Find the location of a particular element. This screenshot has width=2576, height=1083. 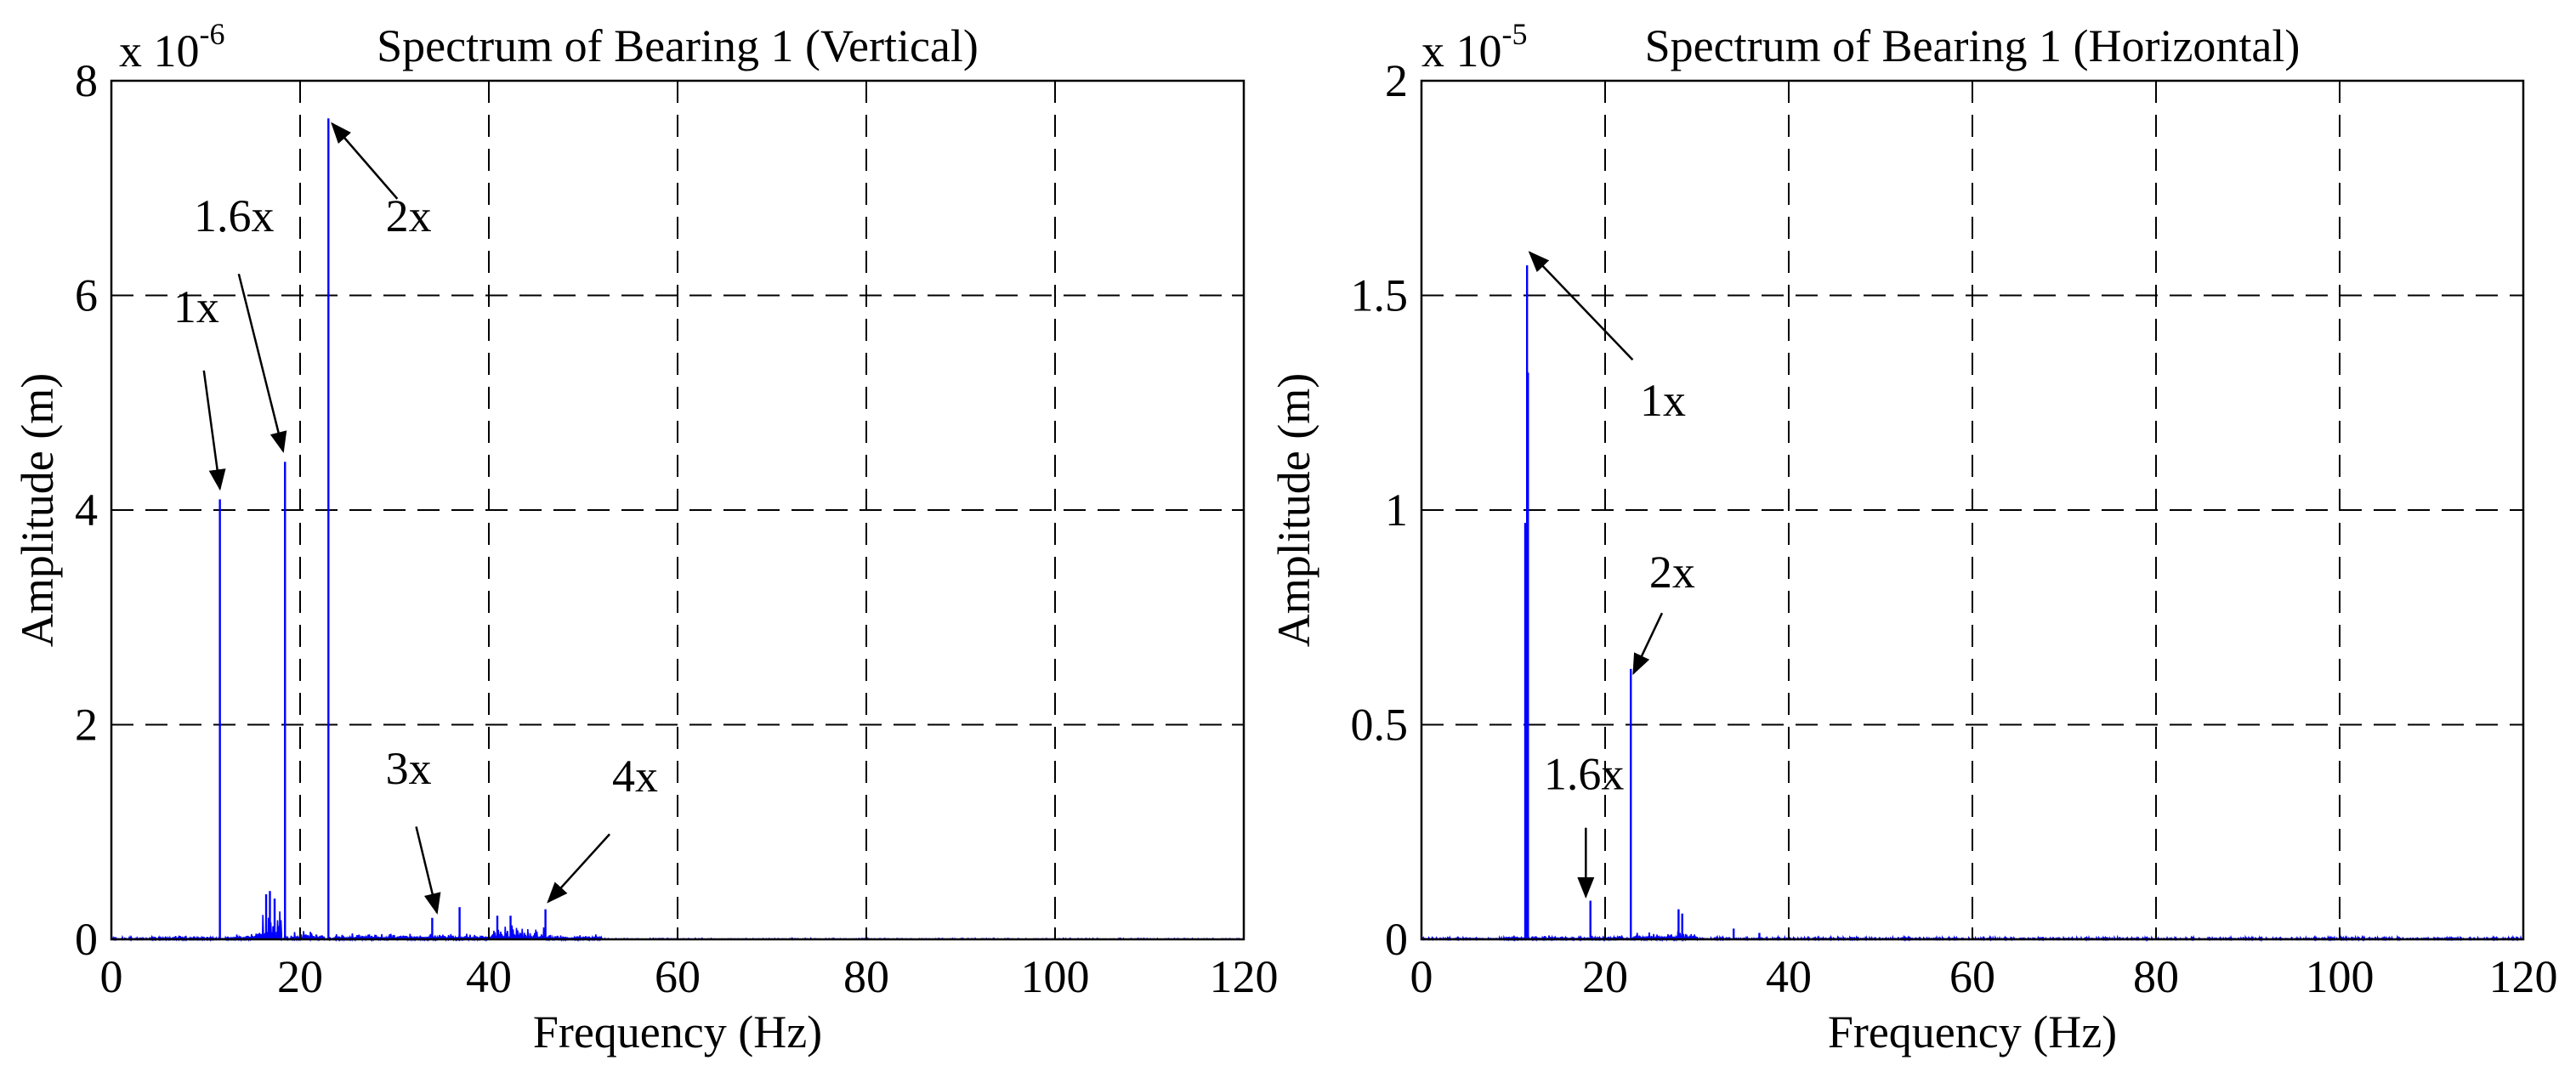

annotation-label: 4x is located at coordinates (635, 776).